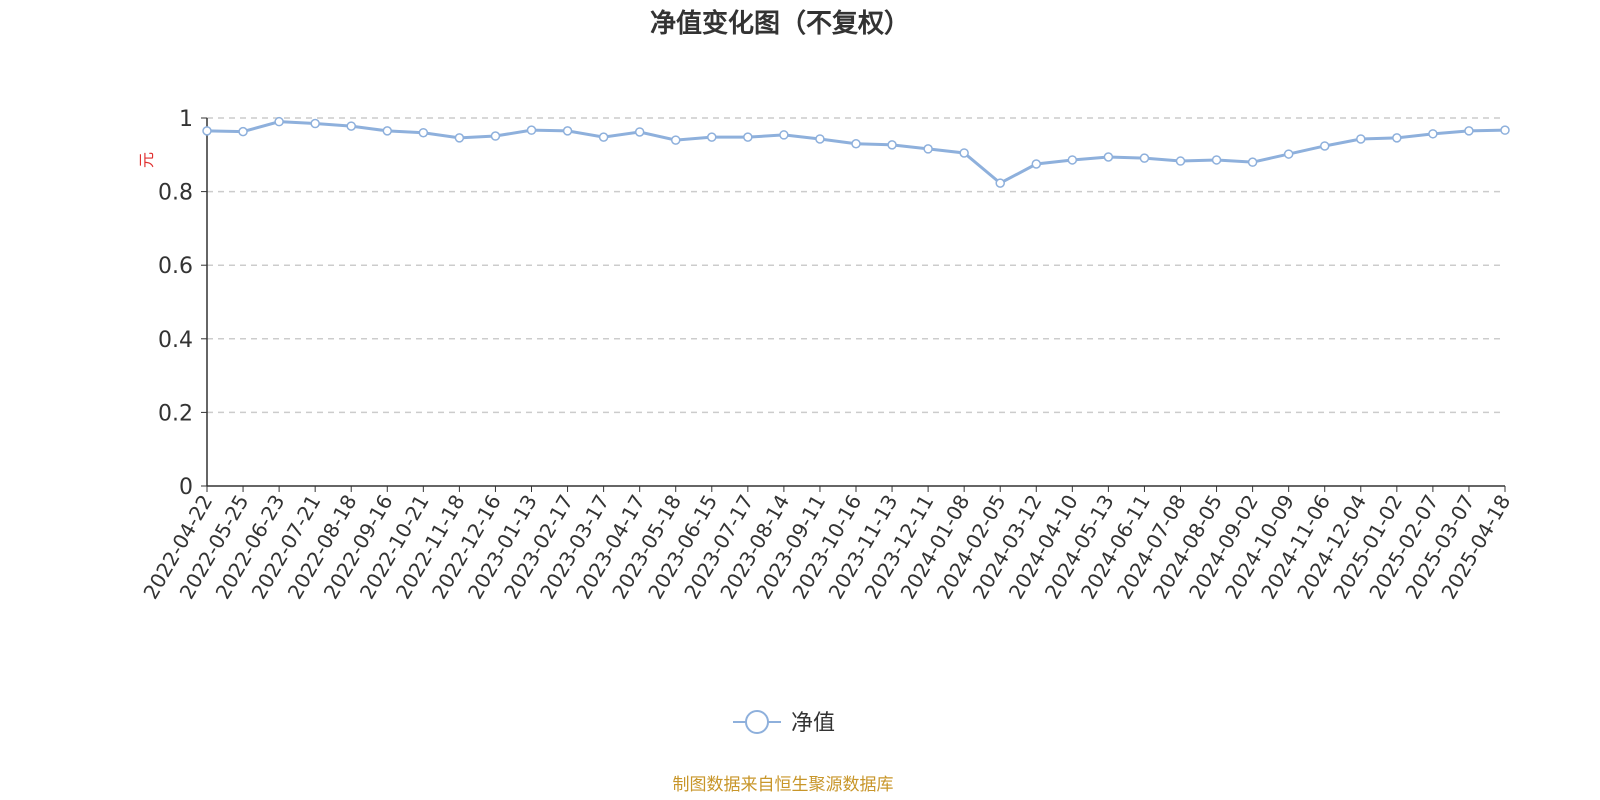 The width and height of the screenshot is (1600, 800). I want to click on y-tick-label: 0.2, so click(175, 413).